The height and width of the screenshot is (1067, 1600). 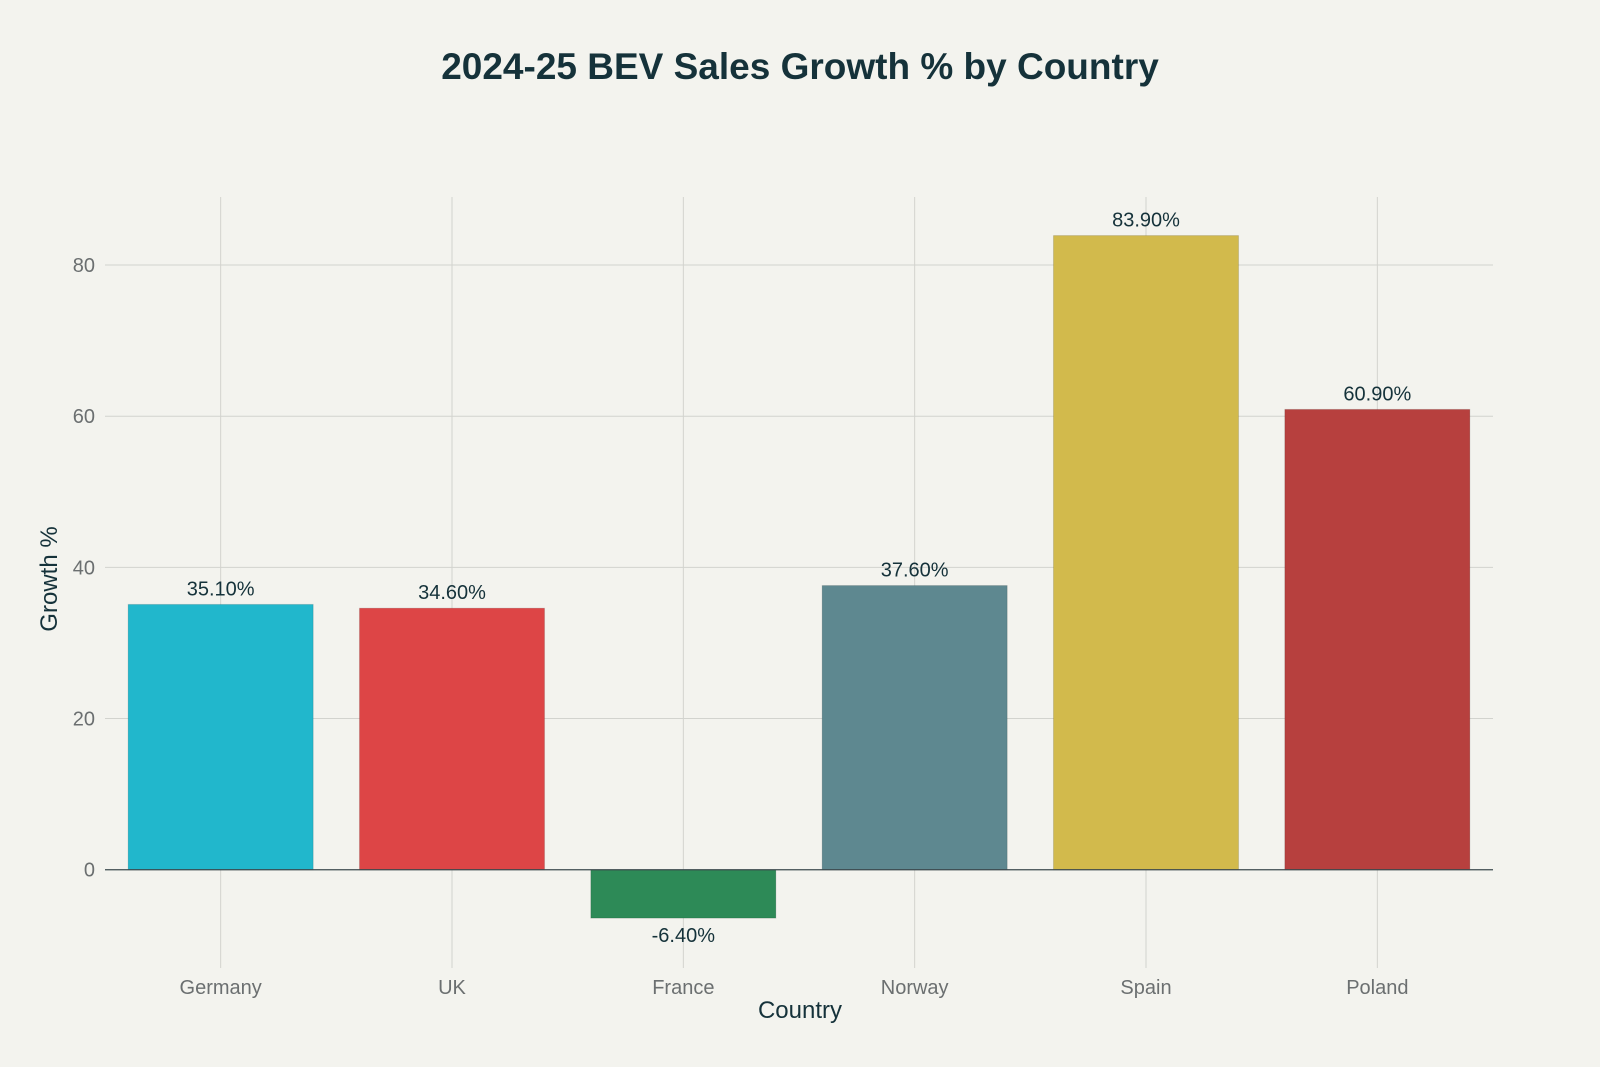 What do you see at coordinates (49, 578) in the screenshot?
I see `y-axis-title: Growth %` at bounding box center [49, 578].